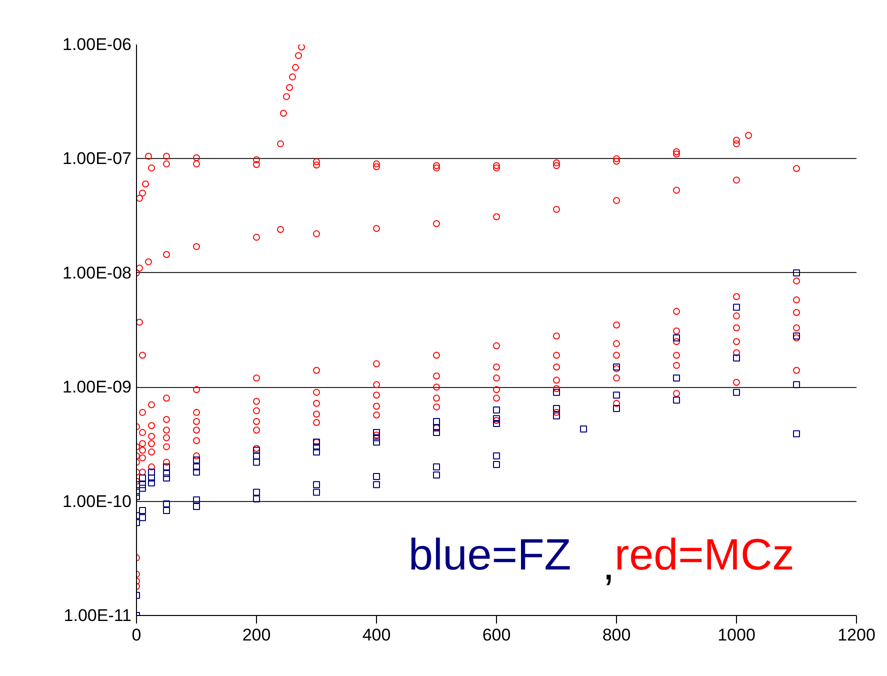 The height and width of the screenshot is (676, 887). I want to click on y-tick-label: 1.00E-10, so click(97, 501).